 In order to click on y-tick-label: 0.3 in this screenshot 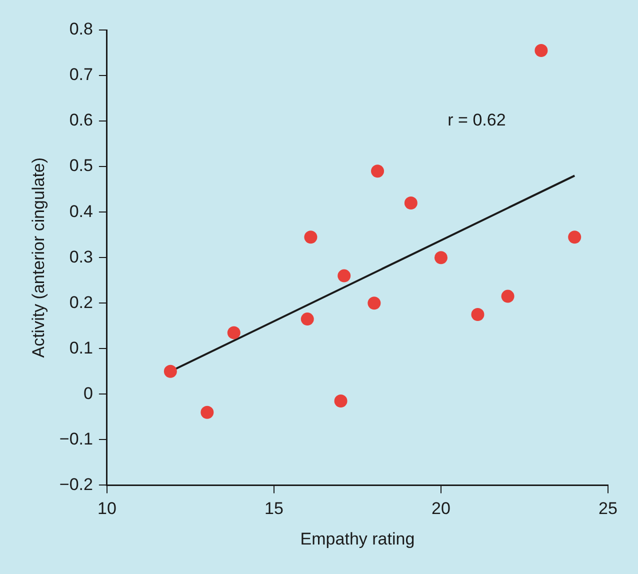, I will do `click(81, 256)`.